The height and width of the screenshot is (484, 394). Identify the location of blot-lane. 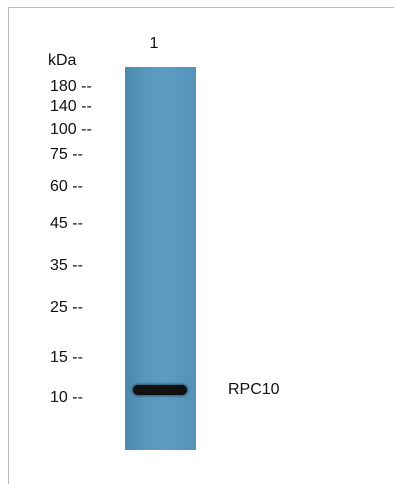
(160, 258).